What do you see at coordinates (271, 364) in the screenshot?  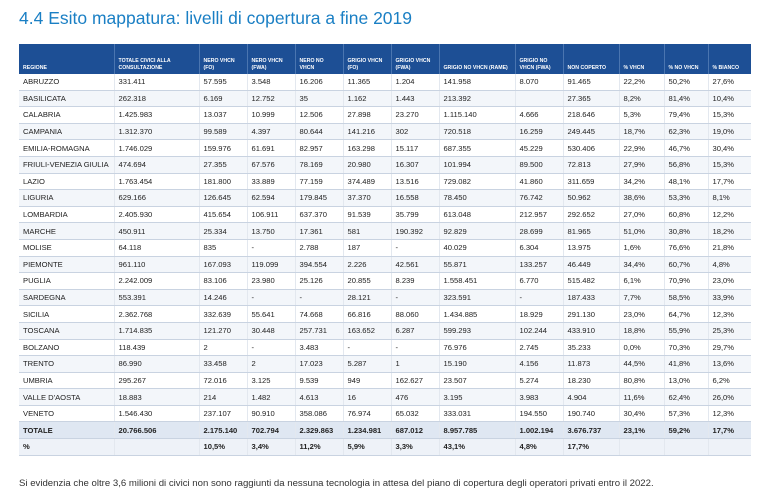 I see `table-cell: 2` at bounding box center [271, 364].